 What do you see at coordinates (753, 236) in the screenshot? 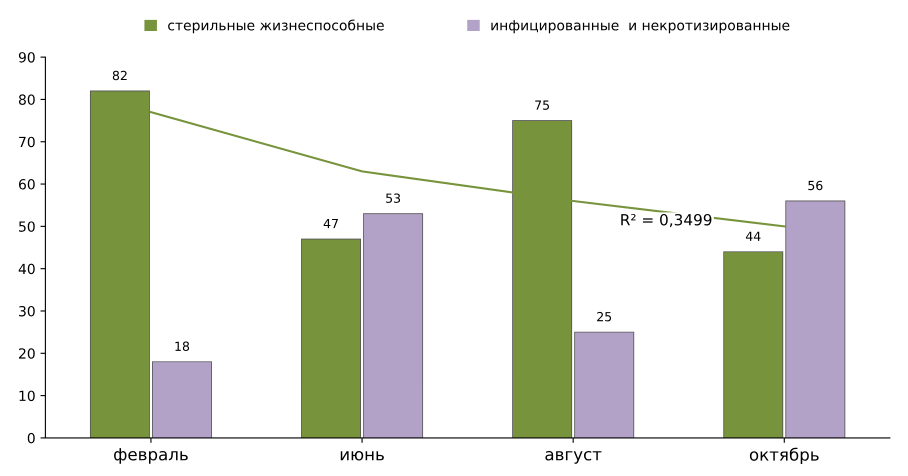
I see `data-label: 44` at bounding box center [753, 236].